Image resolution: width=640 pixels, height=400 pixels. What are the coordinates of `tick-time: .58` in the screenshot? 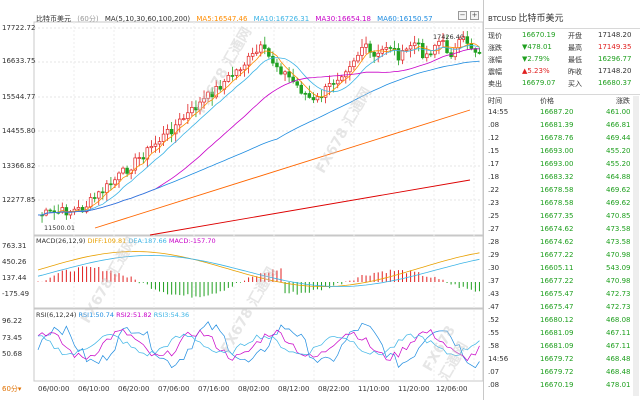 It's located at (494, 346).